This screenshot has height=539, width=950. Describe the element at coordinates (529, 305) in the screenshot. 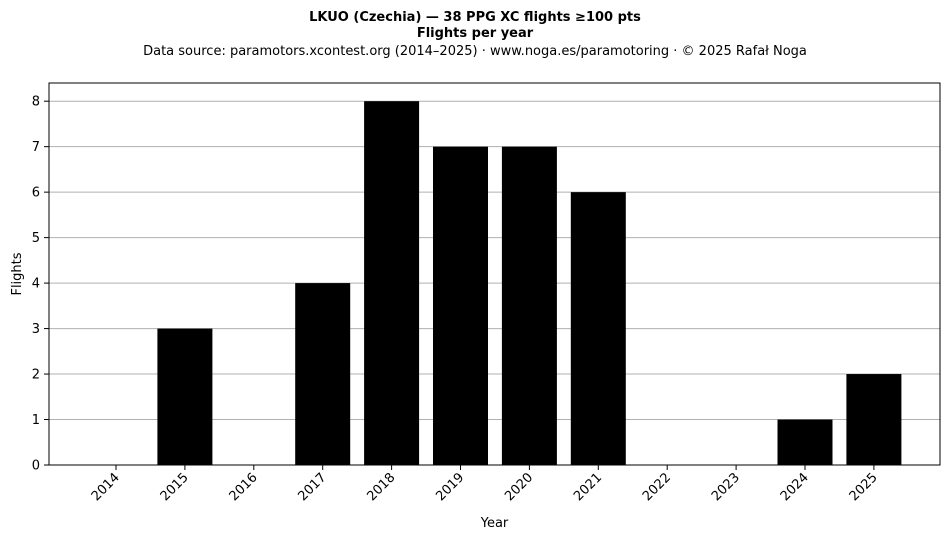

I see `bar-2020` at that location.